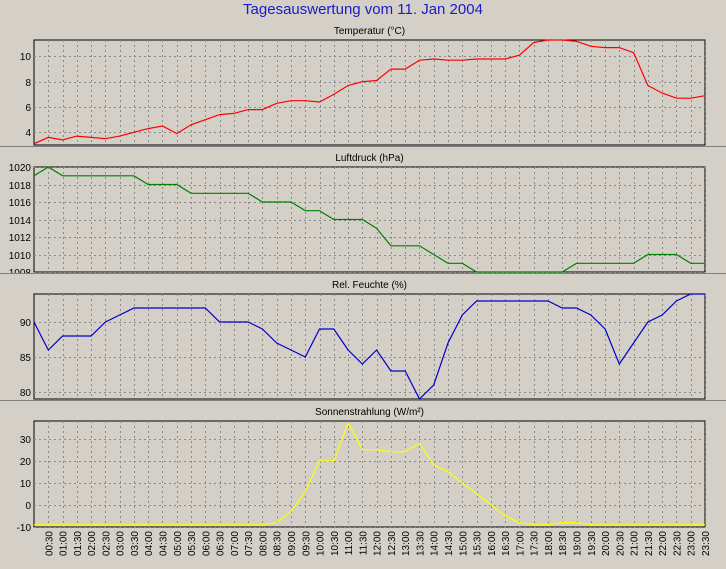 This screenshot has width=726, height=569. What do you see at coordinates (278, 543) in the screenshot?
I see `x-tick-label: 08:30` at bounding box center [278, 543].